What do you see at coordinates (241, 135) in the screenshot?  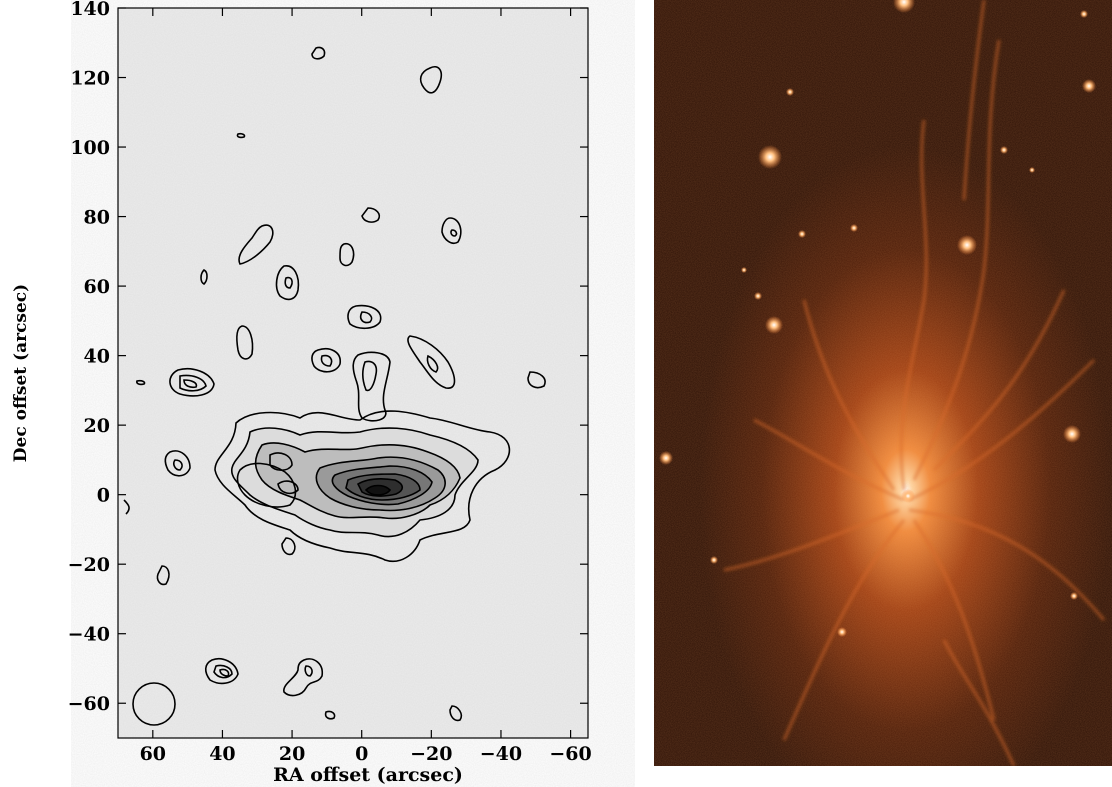 I see `source-c` at bounding box center [241, 135].